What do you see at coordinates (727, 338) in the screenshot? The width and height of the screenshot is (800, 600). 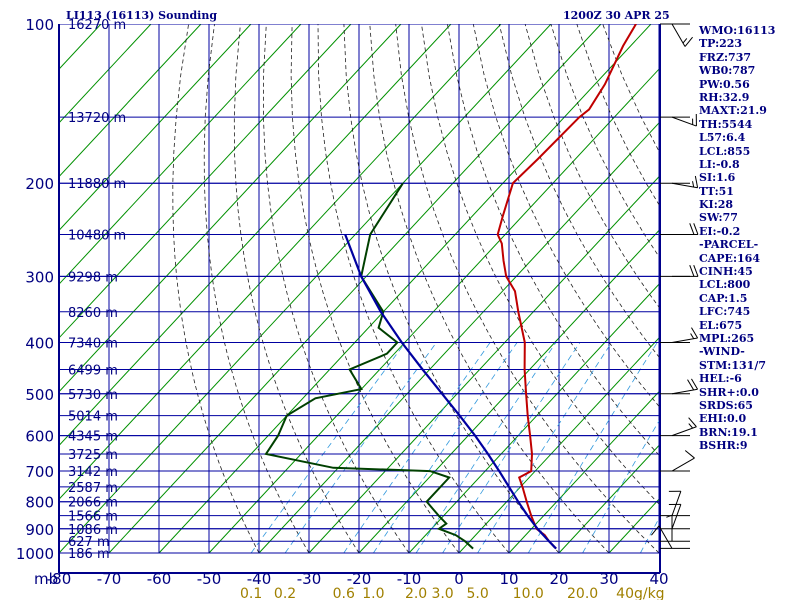 I see `index-item: MPL:265` at bounding box center [727, 338].